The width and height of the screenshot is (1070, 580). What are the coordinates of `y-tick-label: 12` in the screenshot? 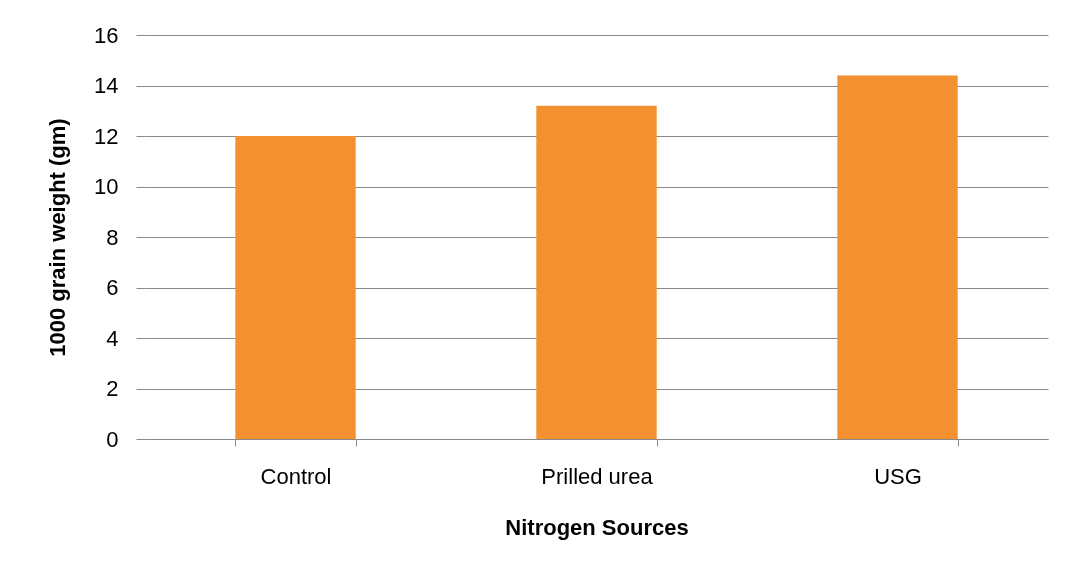 It's located at (106, 136).